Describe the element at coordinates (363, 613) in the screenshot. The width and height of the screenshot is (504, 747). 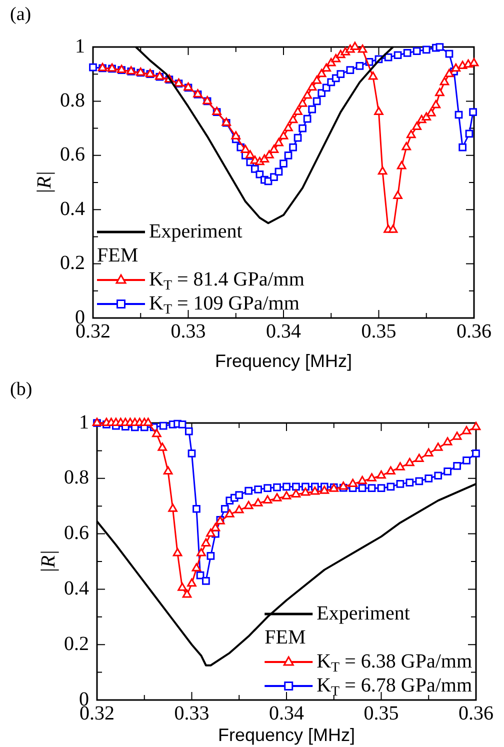
I see `legend-label: Experiment` at that location.